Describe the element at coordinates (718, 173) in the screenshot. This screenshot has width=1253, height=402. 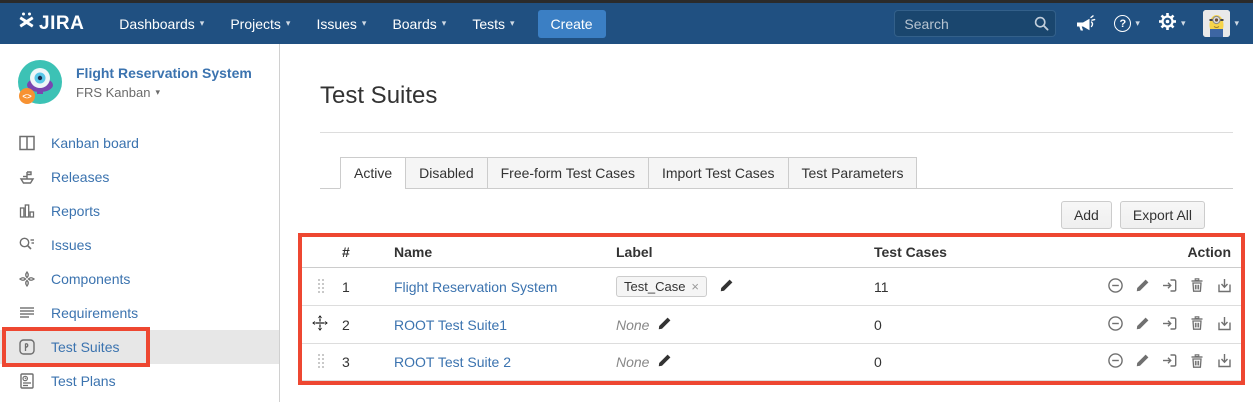
I see `tab-import-test-cases: Import Test Cases` at that location.